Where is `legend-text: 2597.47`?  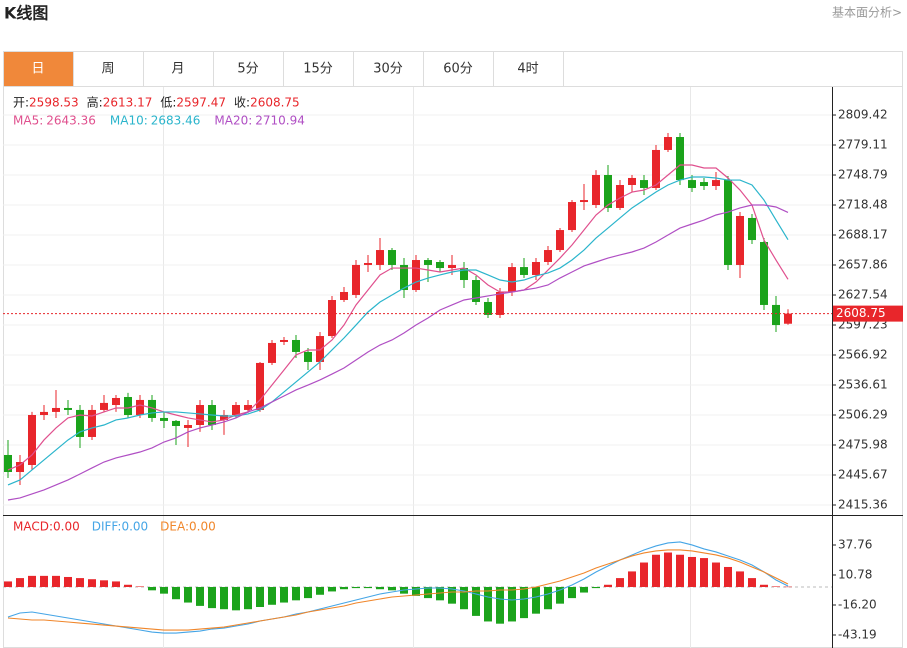 legend-text: 2597.47 is located at coordinates (201, 103).